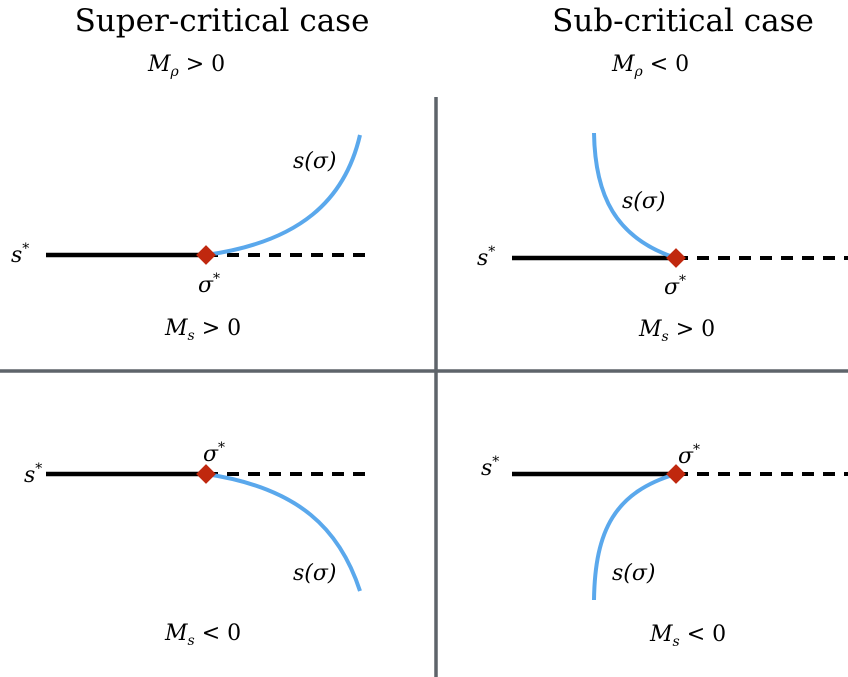 This screenshot has height=677, width=848. I want to click on title-super-critical: Super-critical case, so click(222, 21).